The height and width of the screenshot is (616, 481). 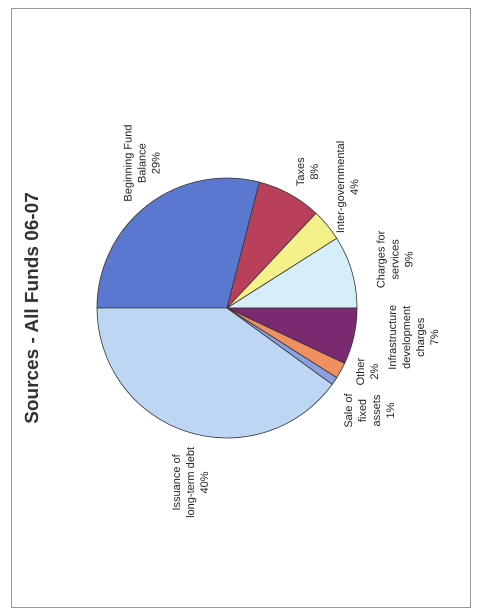 I want to click on text: Sources - All Funds 06-07, so click(x=32, y=308).